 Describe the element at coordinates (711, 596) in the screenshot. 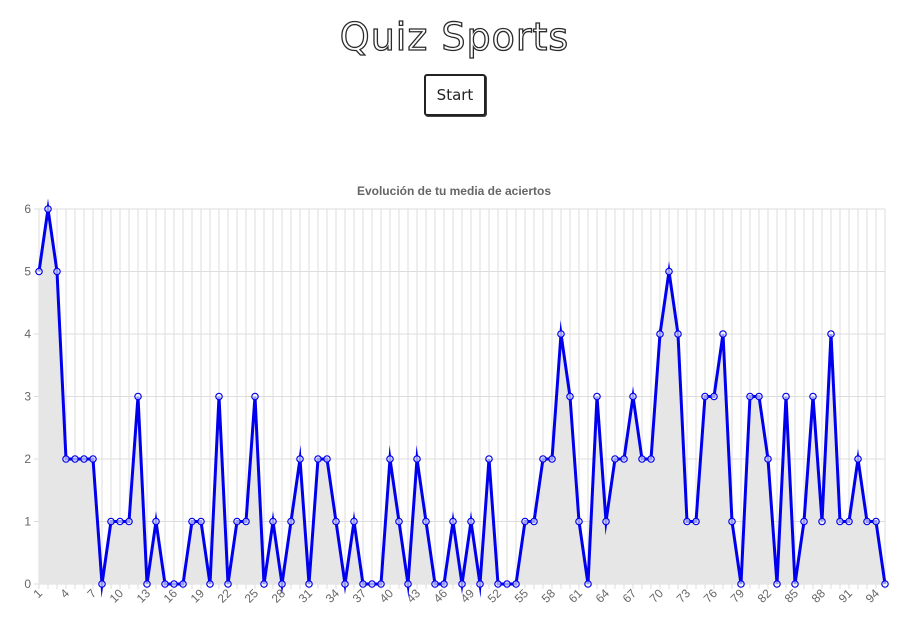

I see `x-tick-label: 76` at that location.